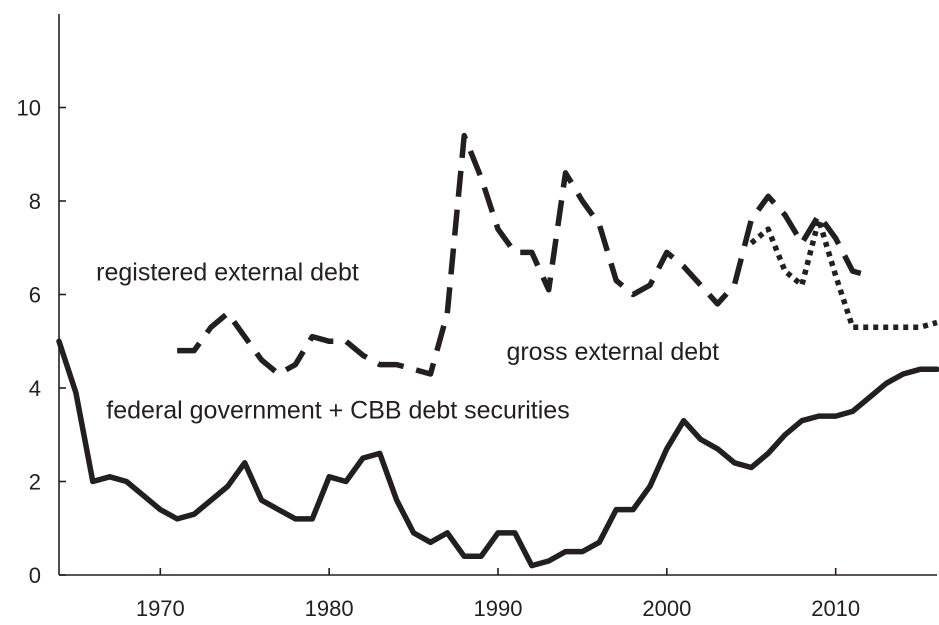 This screenshot has width=939, height=625. Describe the element at coordinates (227, 272) in the screenshot. I see `series-annotation: registered external debt` at that location.